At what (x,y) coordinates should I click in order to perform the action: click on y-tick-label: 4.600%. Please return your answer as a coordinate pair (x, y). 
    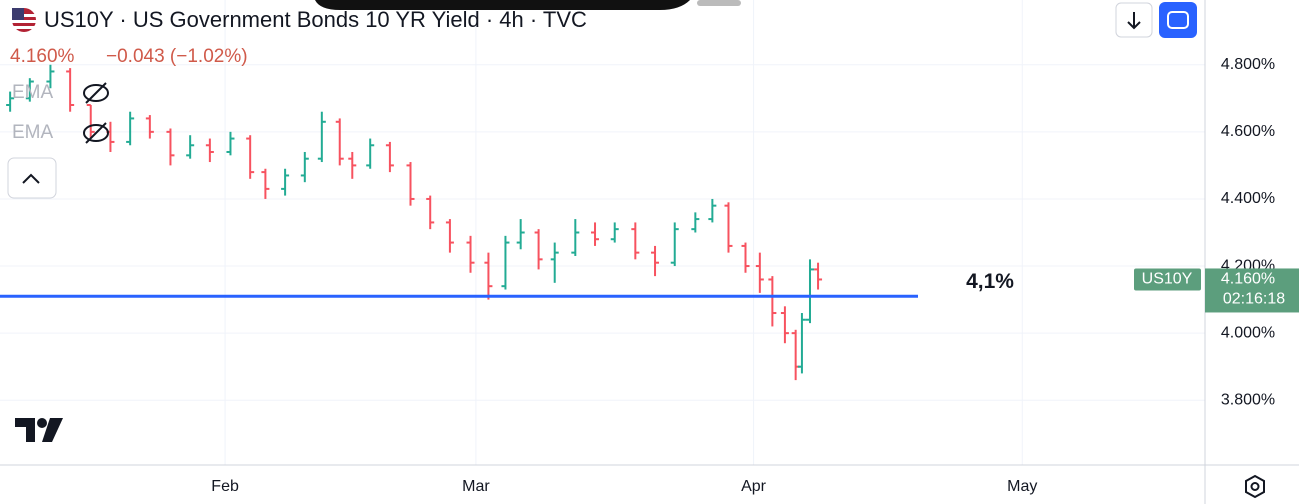
    Looking at the image, I should click on (1248, 131).